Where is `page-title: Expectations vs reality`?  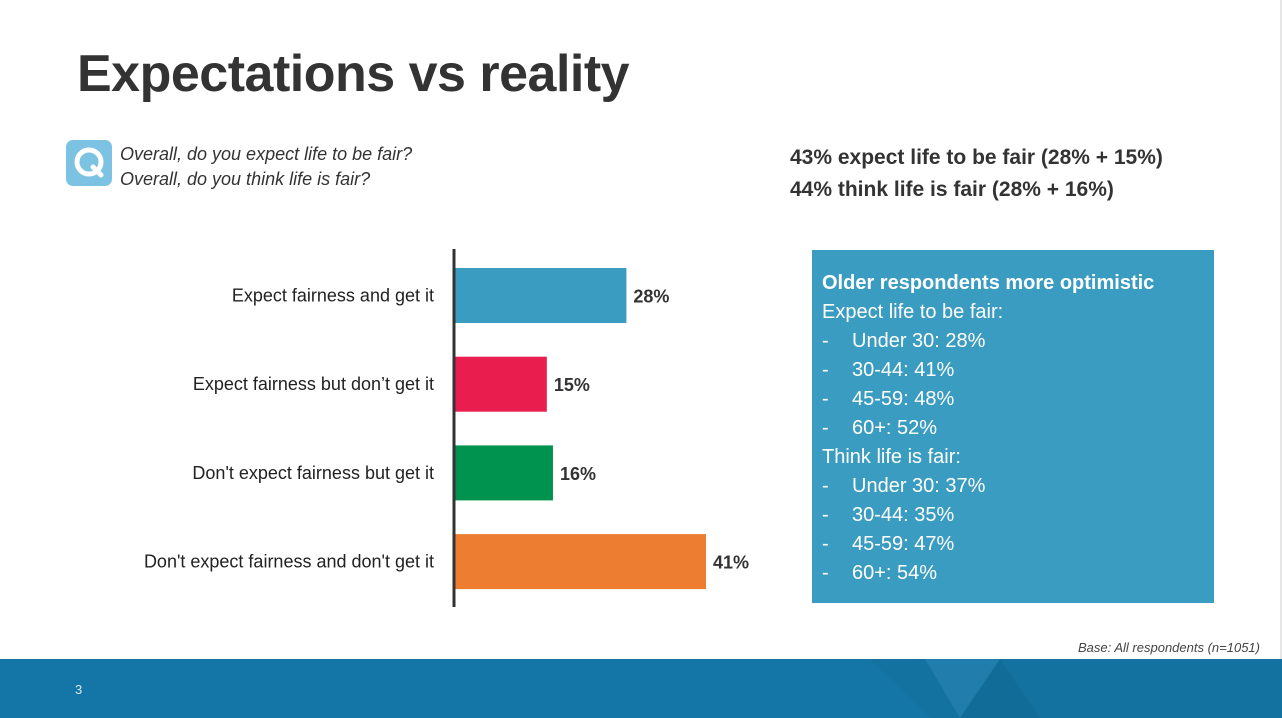 page-title: Expectations vs reality is located at coordinates (353, 74).